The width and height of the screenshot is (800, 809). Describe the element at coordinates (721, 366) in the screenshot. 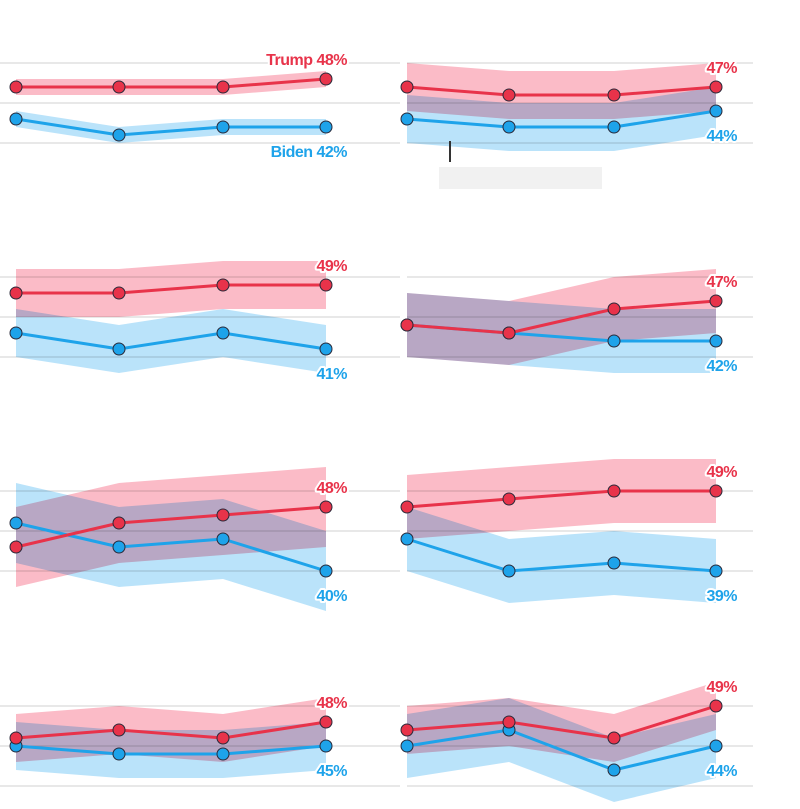

I see `biden-end-label: 42%` at that location.